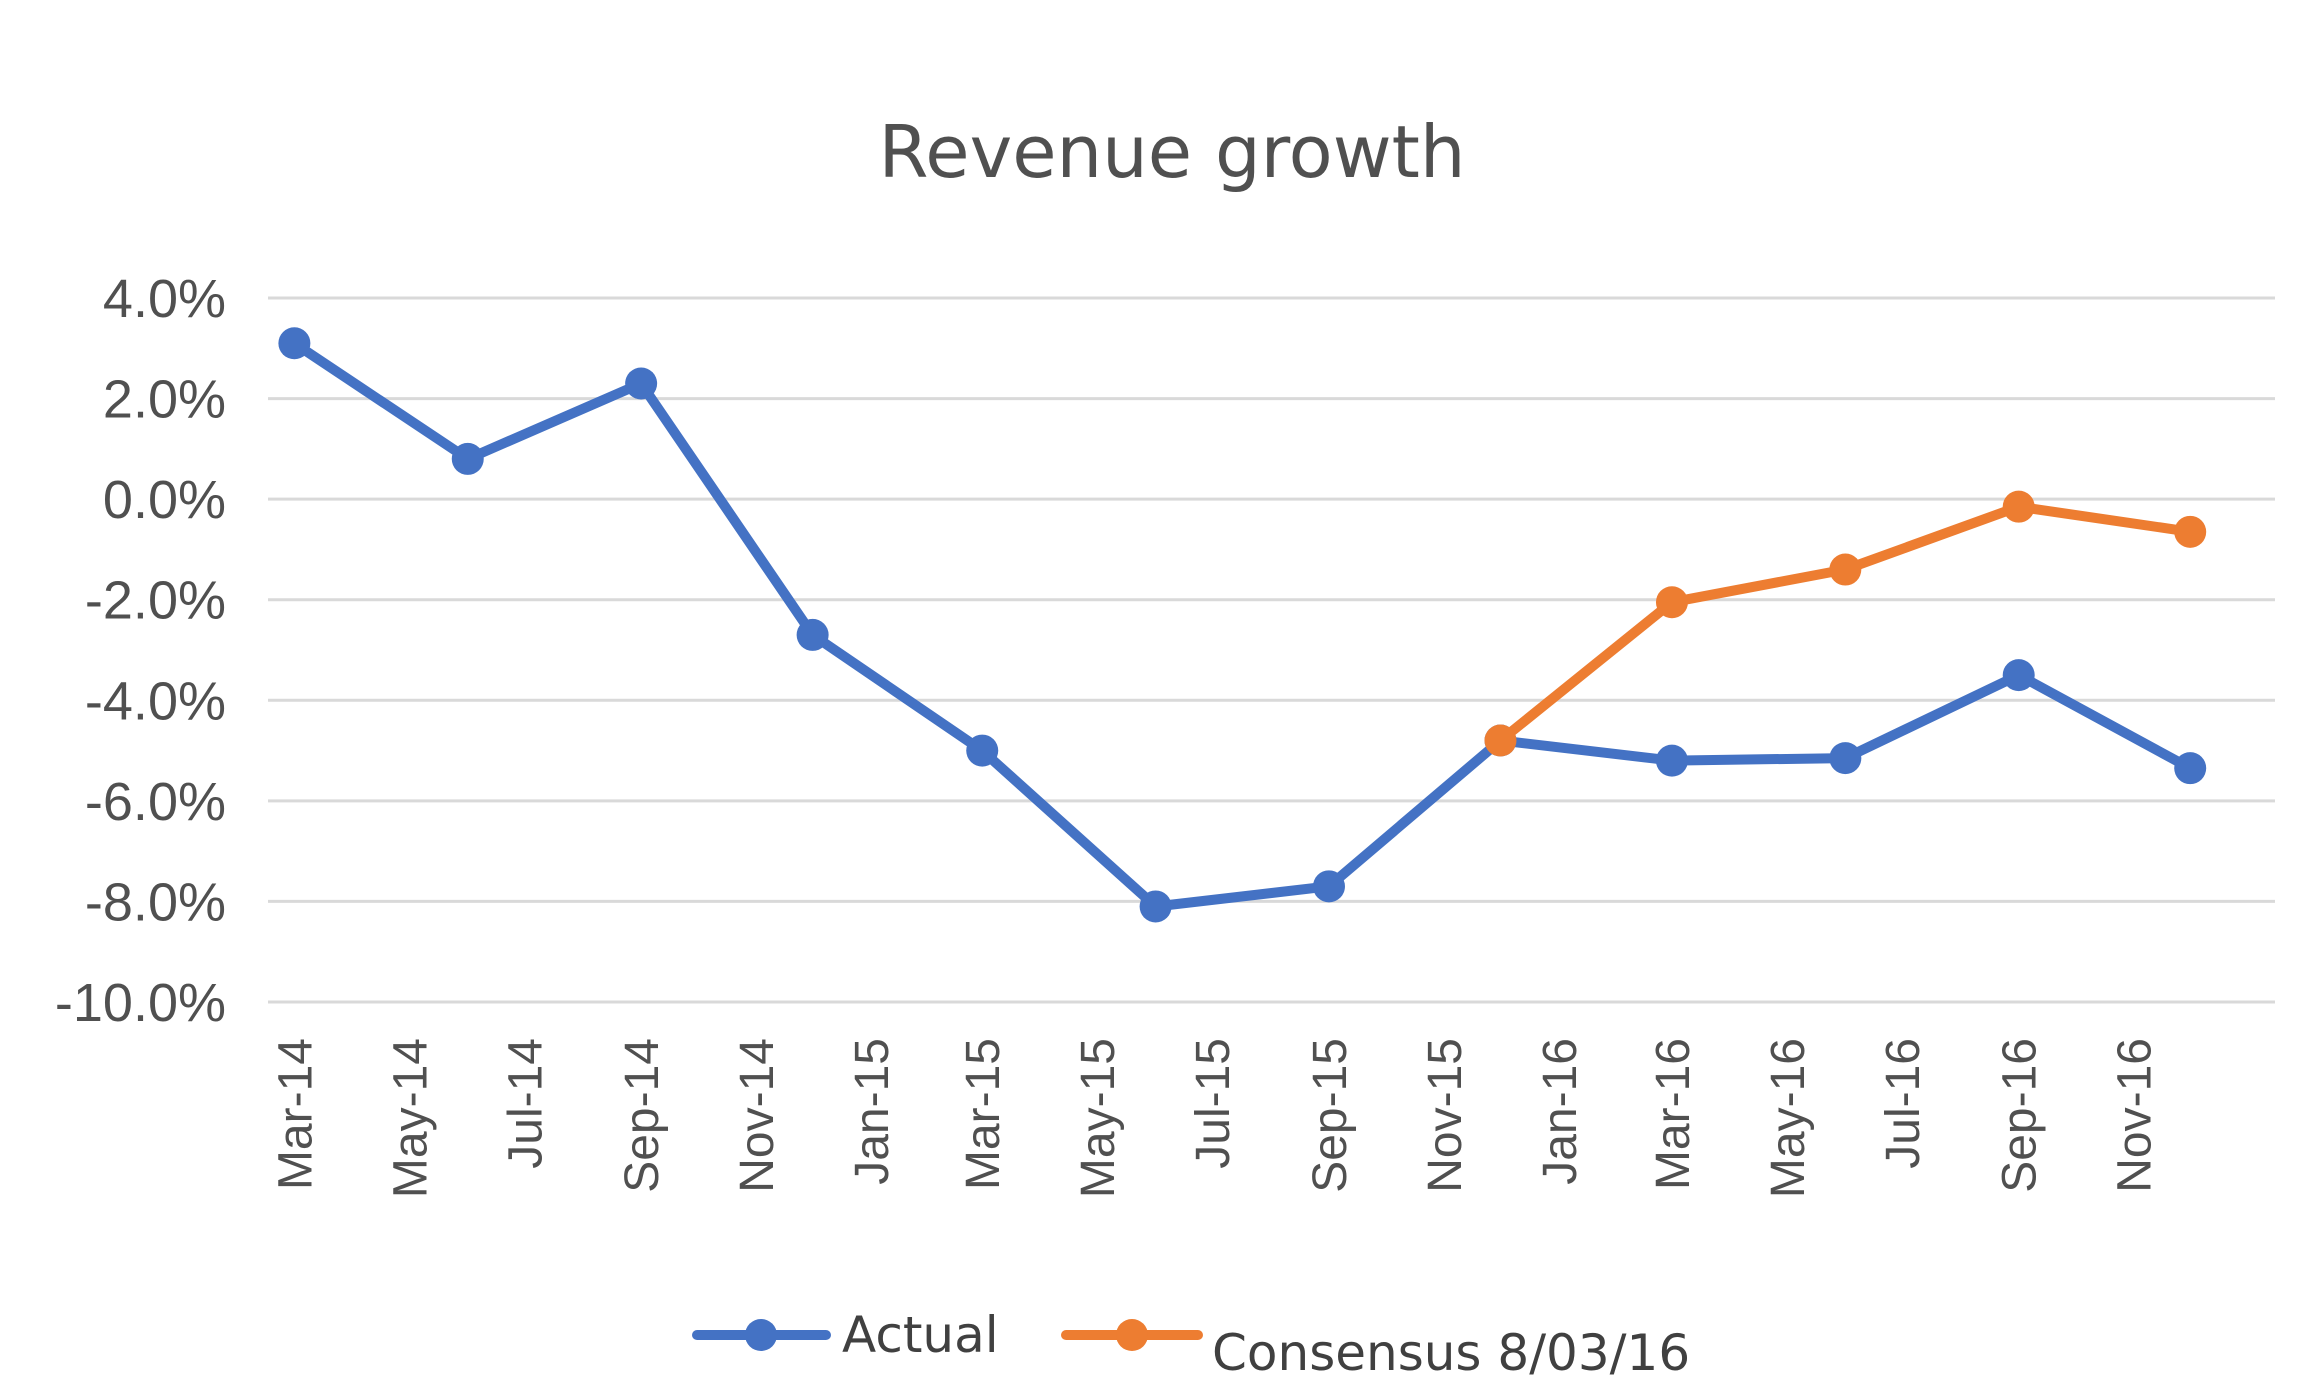  Describe the element at coordinates (872, 1111) in the screenshot. I see `x-tick-label: Jan-15` at that location.